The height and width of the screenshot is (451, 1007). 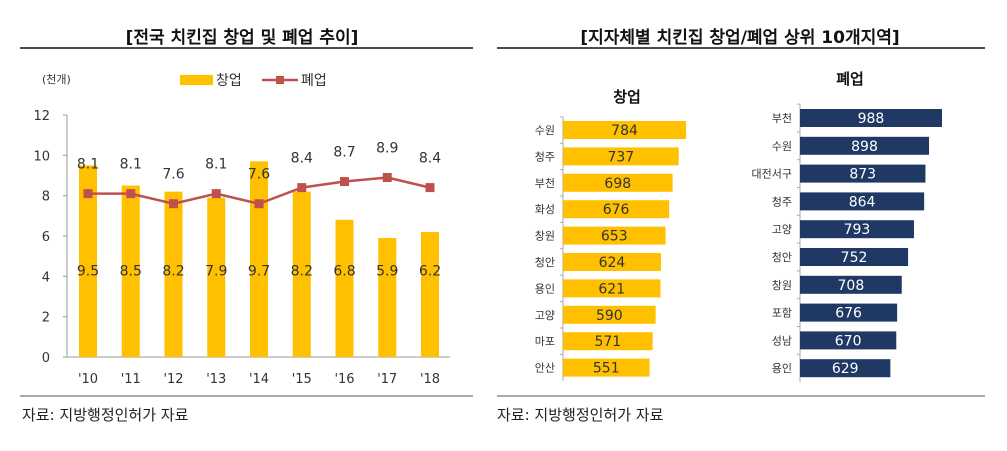 What do you see at coordinates (173, 271) in the screenshot?
I see `bar-label: 8.2` at bounding box center [173, 271].